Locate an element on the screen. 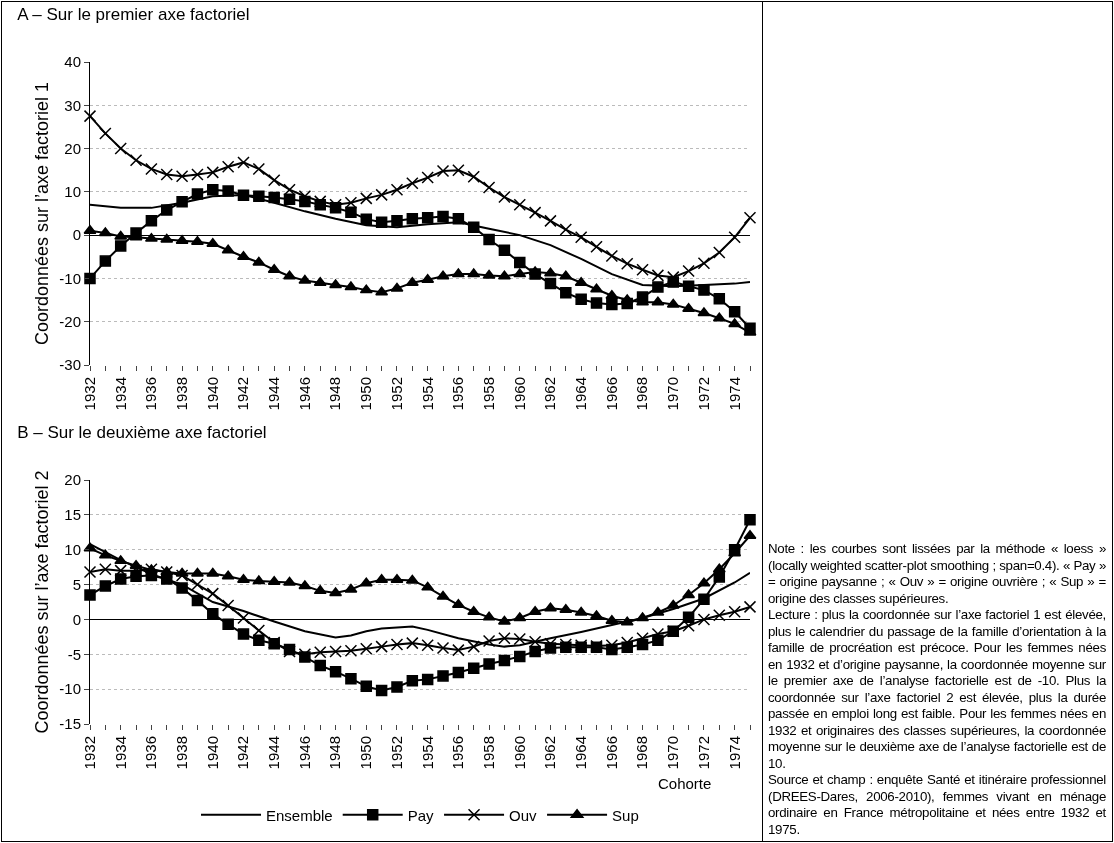 The height and width of the screenshot is (843, 1114). legend-label: Pay is located at coordinates (421, 815).